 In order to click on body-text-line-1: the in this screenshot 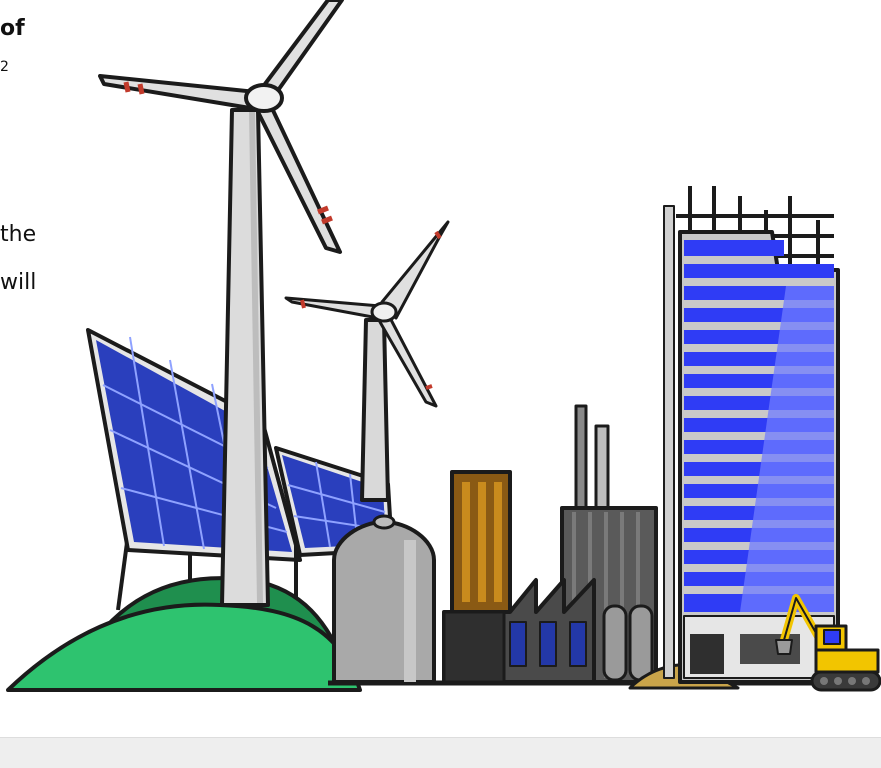, I will do `click(18, 234)`.